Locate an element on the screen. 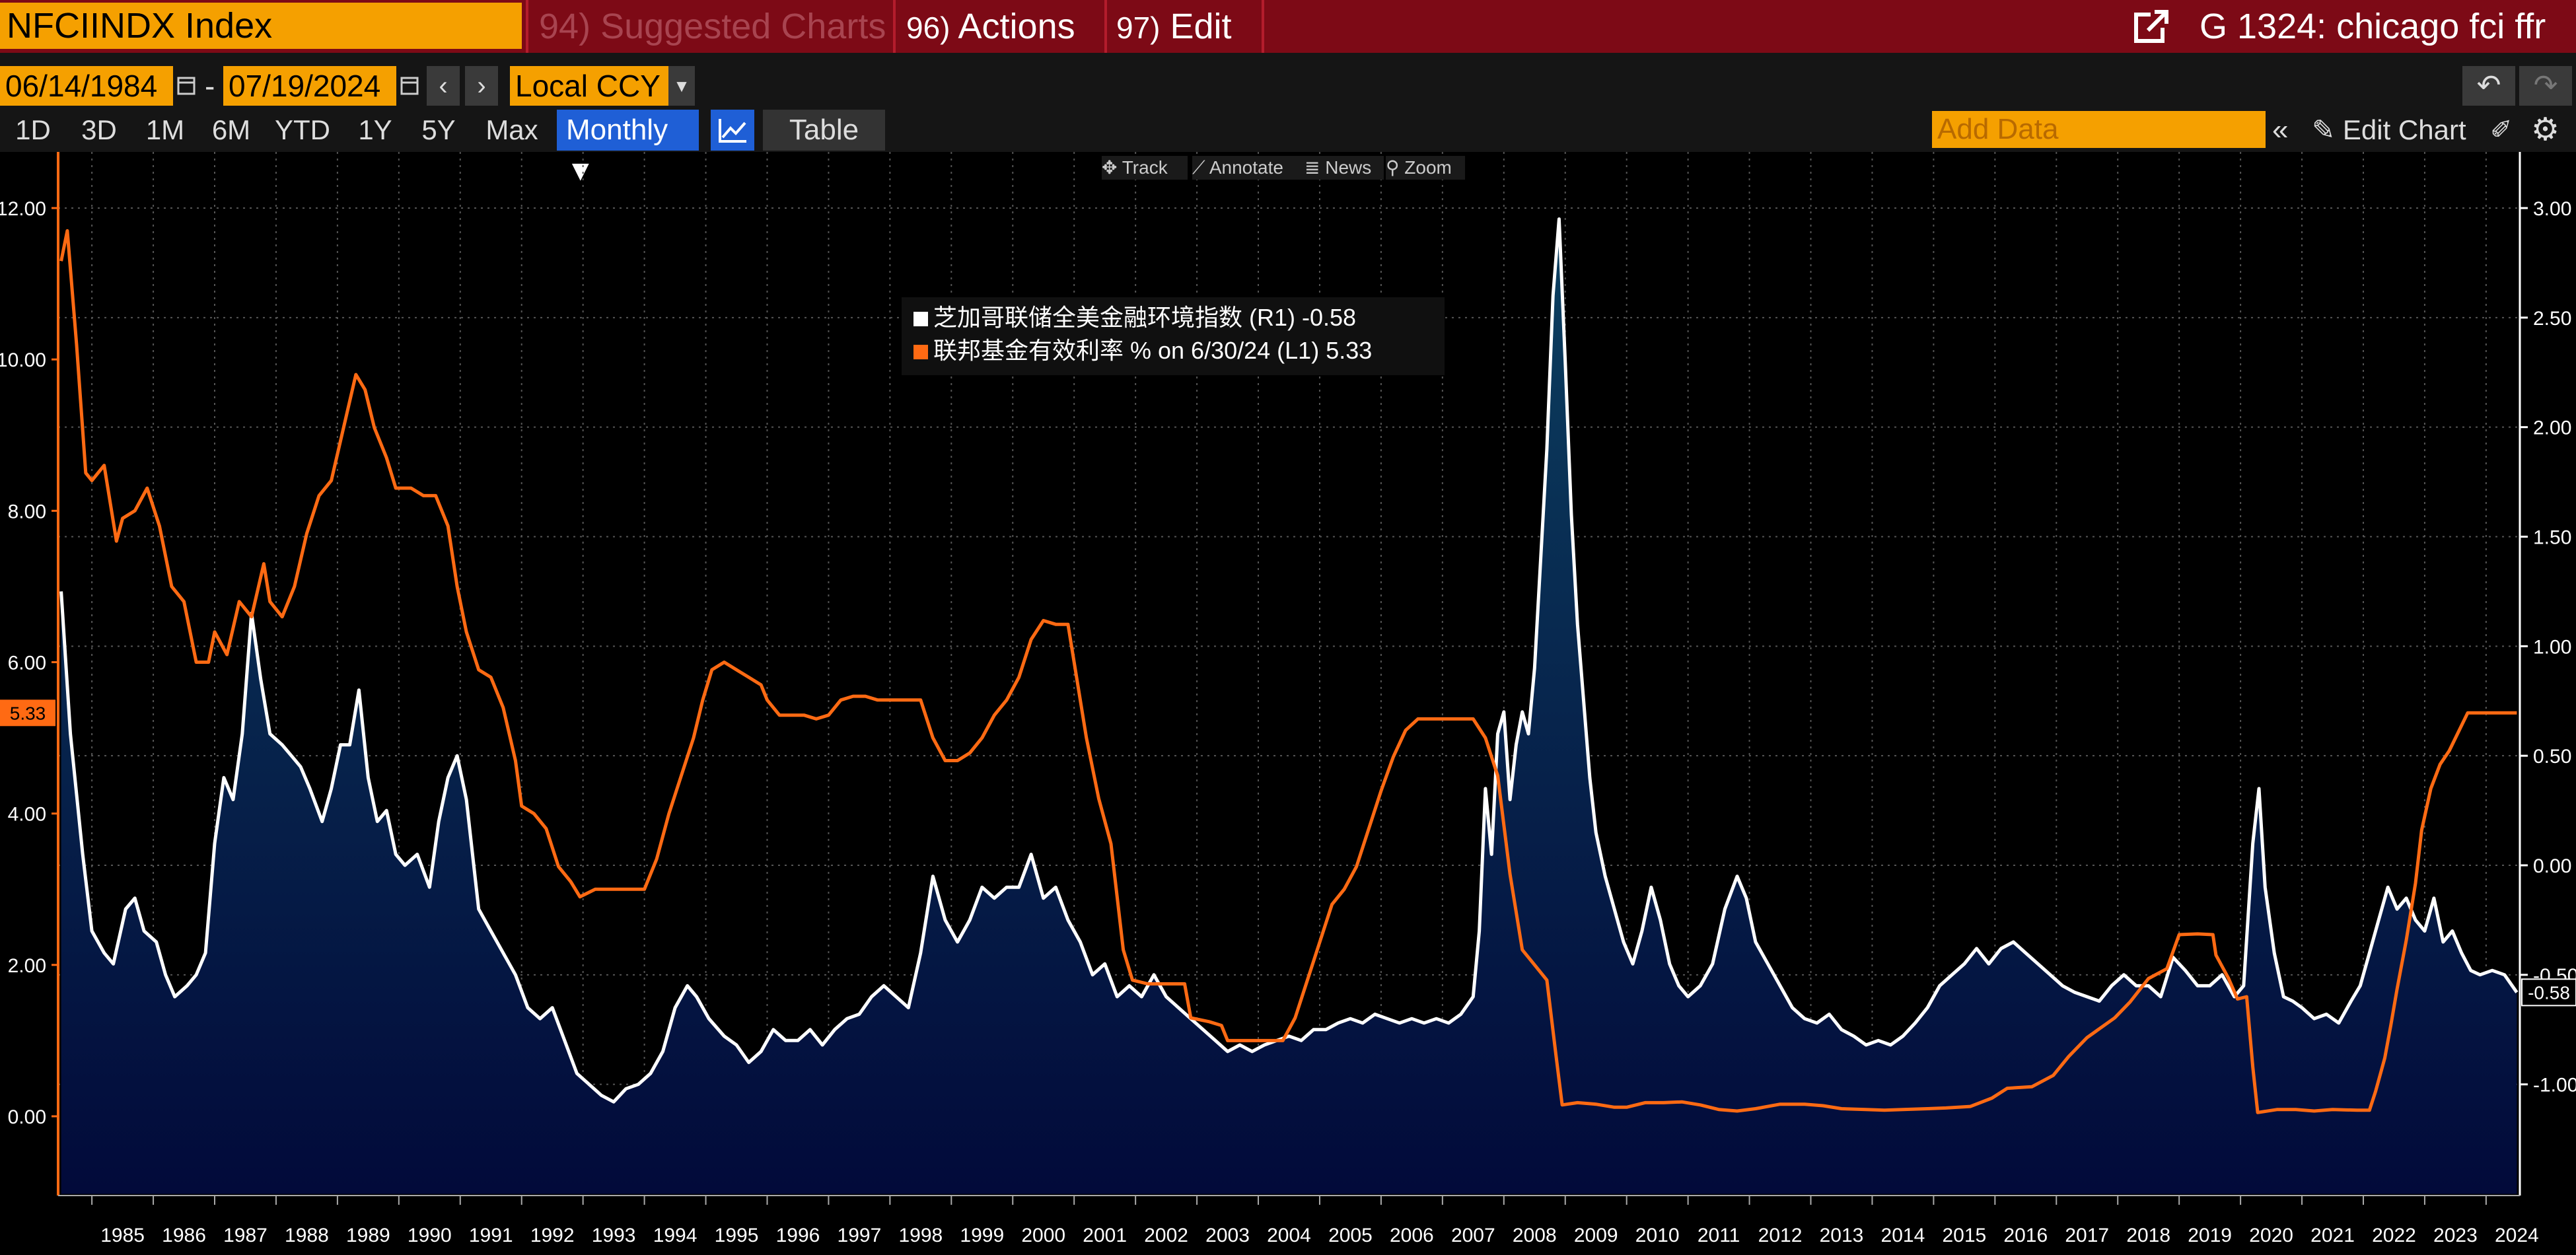  left-tick-label: 4.00 is located at coordinates (27, 815).